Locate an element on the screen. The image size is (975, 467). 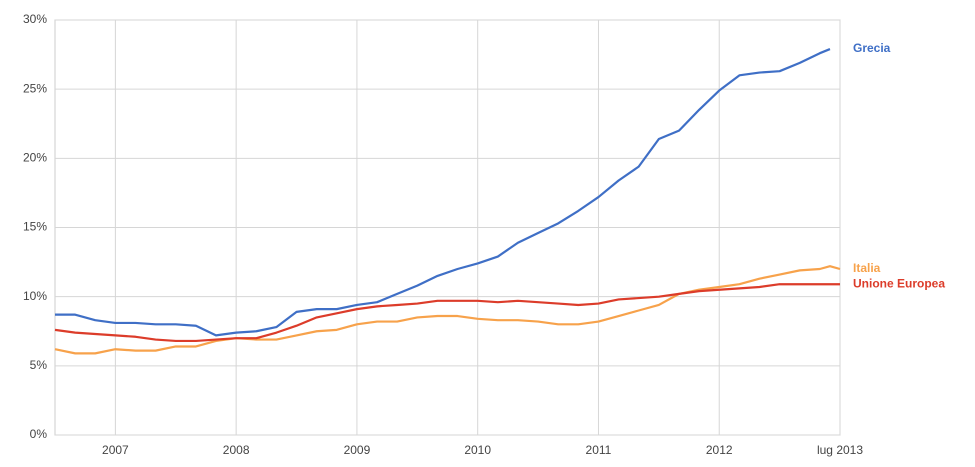
x-tick-label: 2010 is located at coordinates (477, 450).